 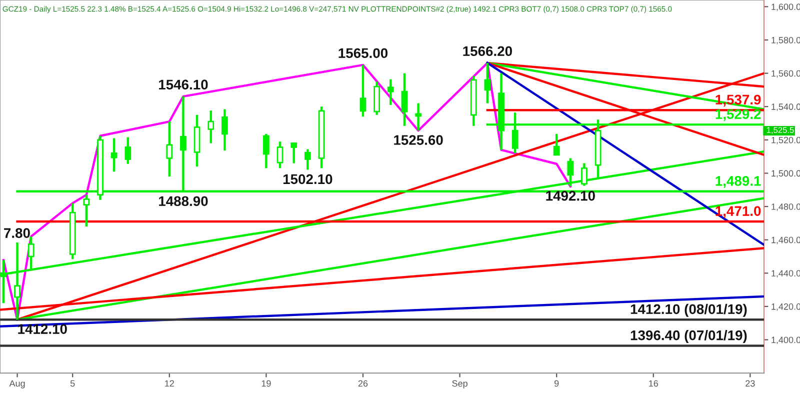 I want to click on annotation: 1492.10, so click(x=570, y=195).